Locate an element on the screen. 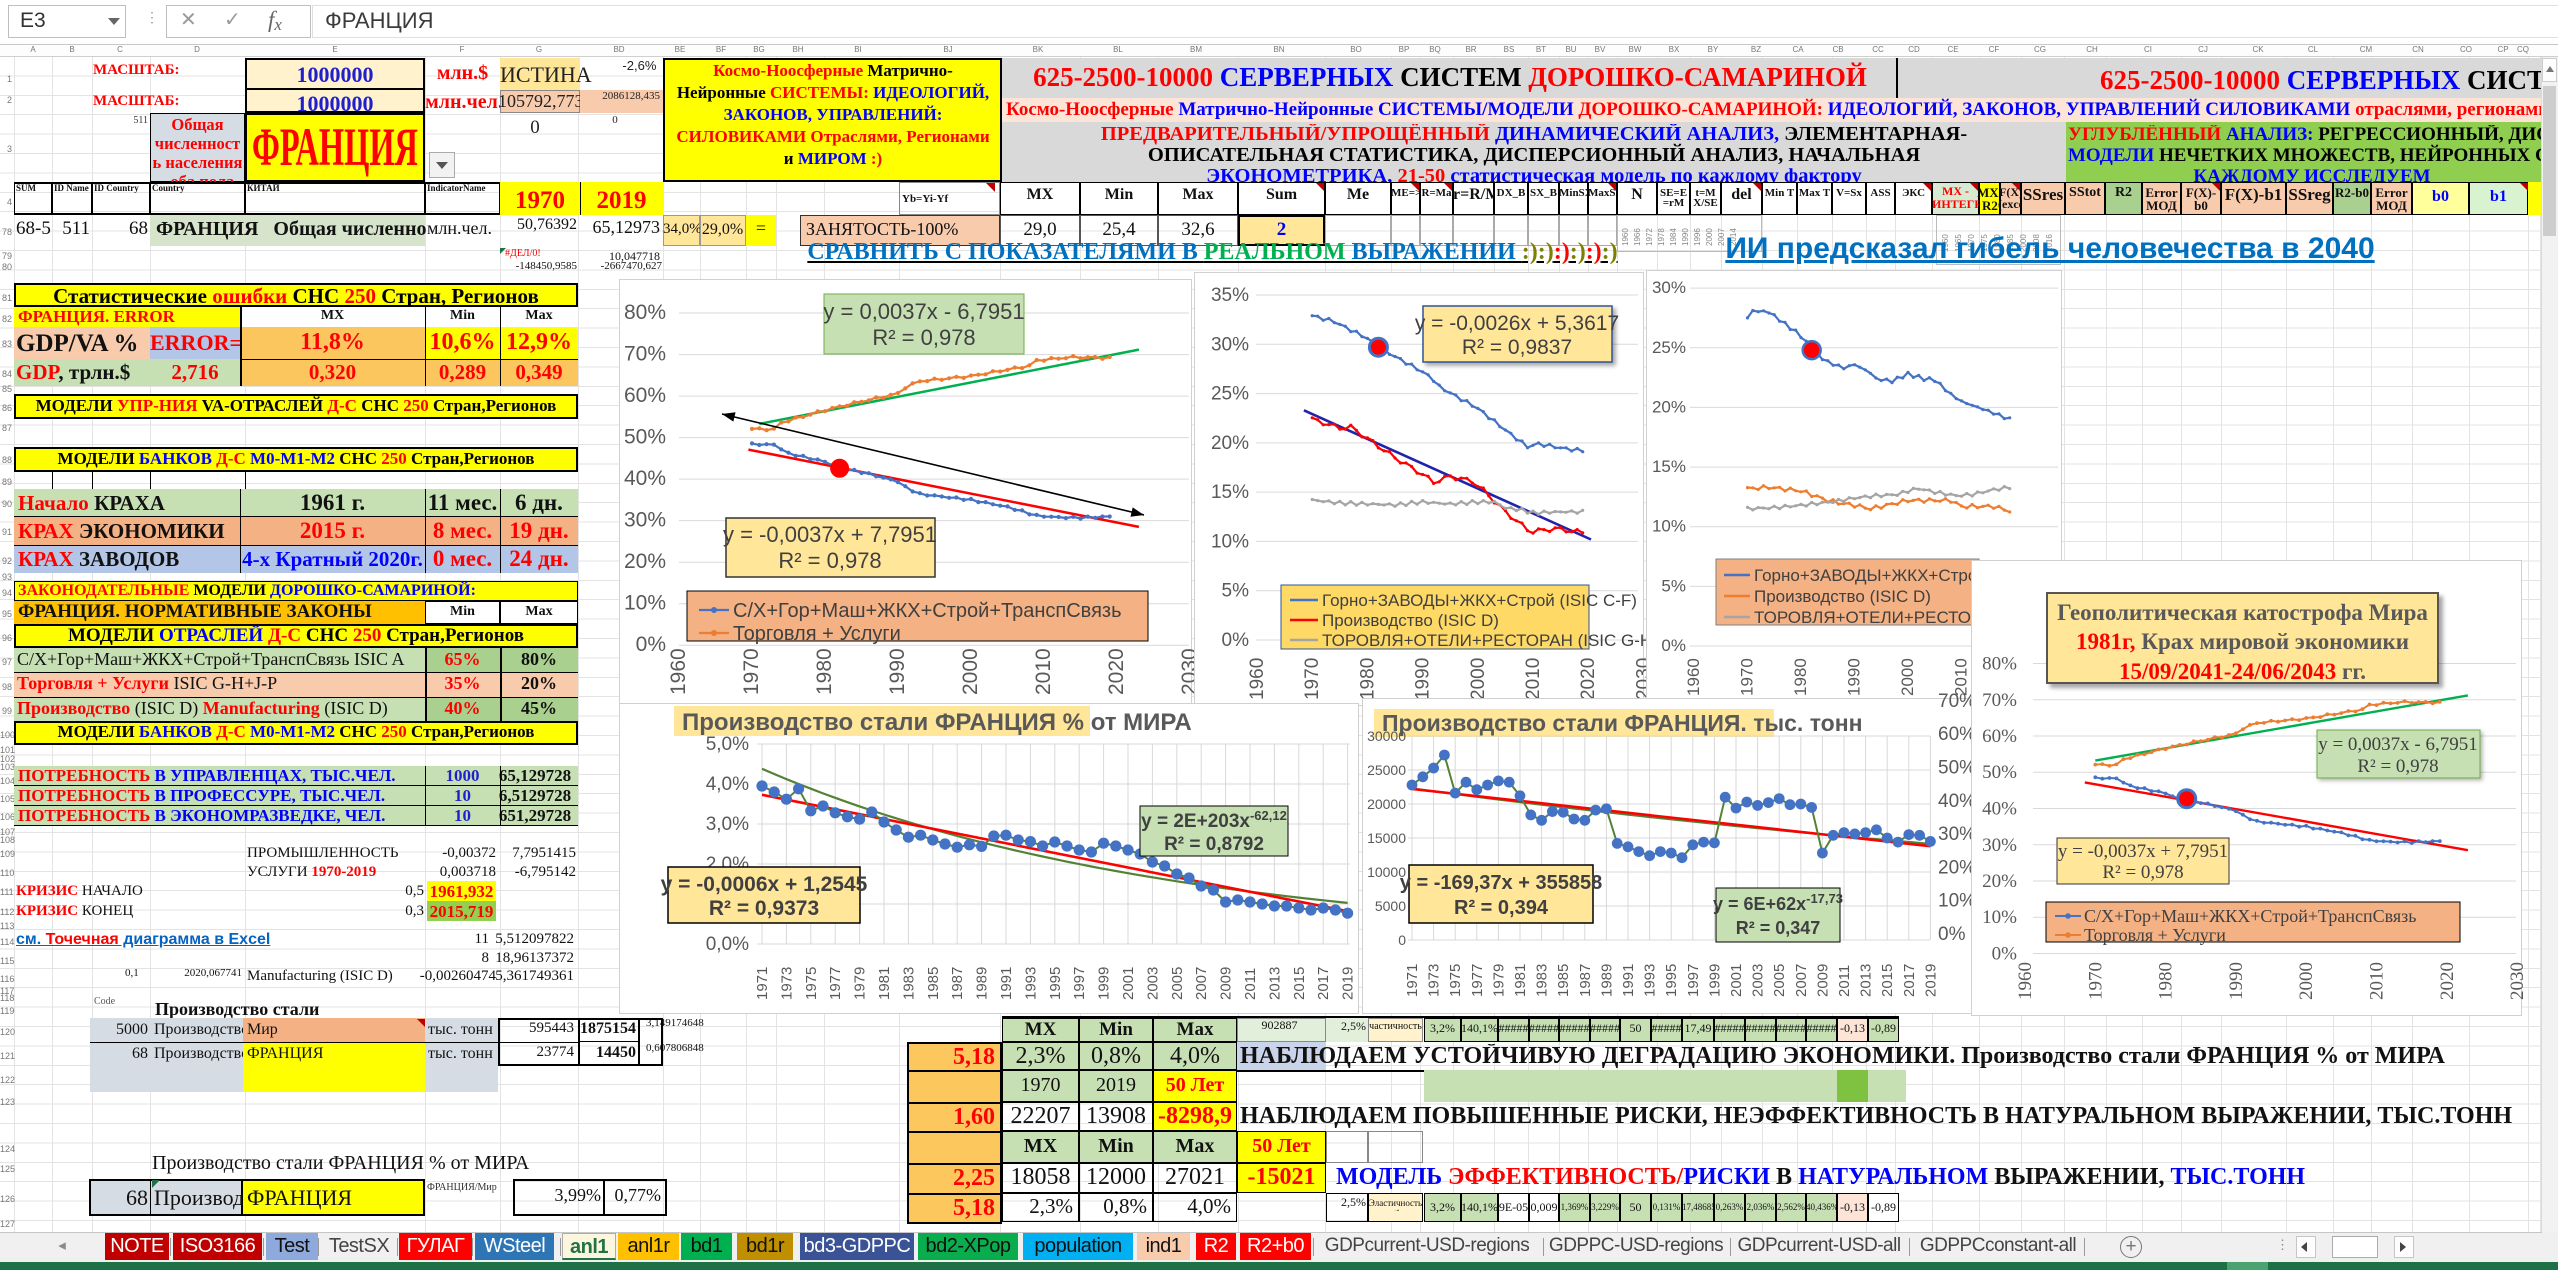  svg-text: 0 is located at coordinates (1402, 940).